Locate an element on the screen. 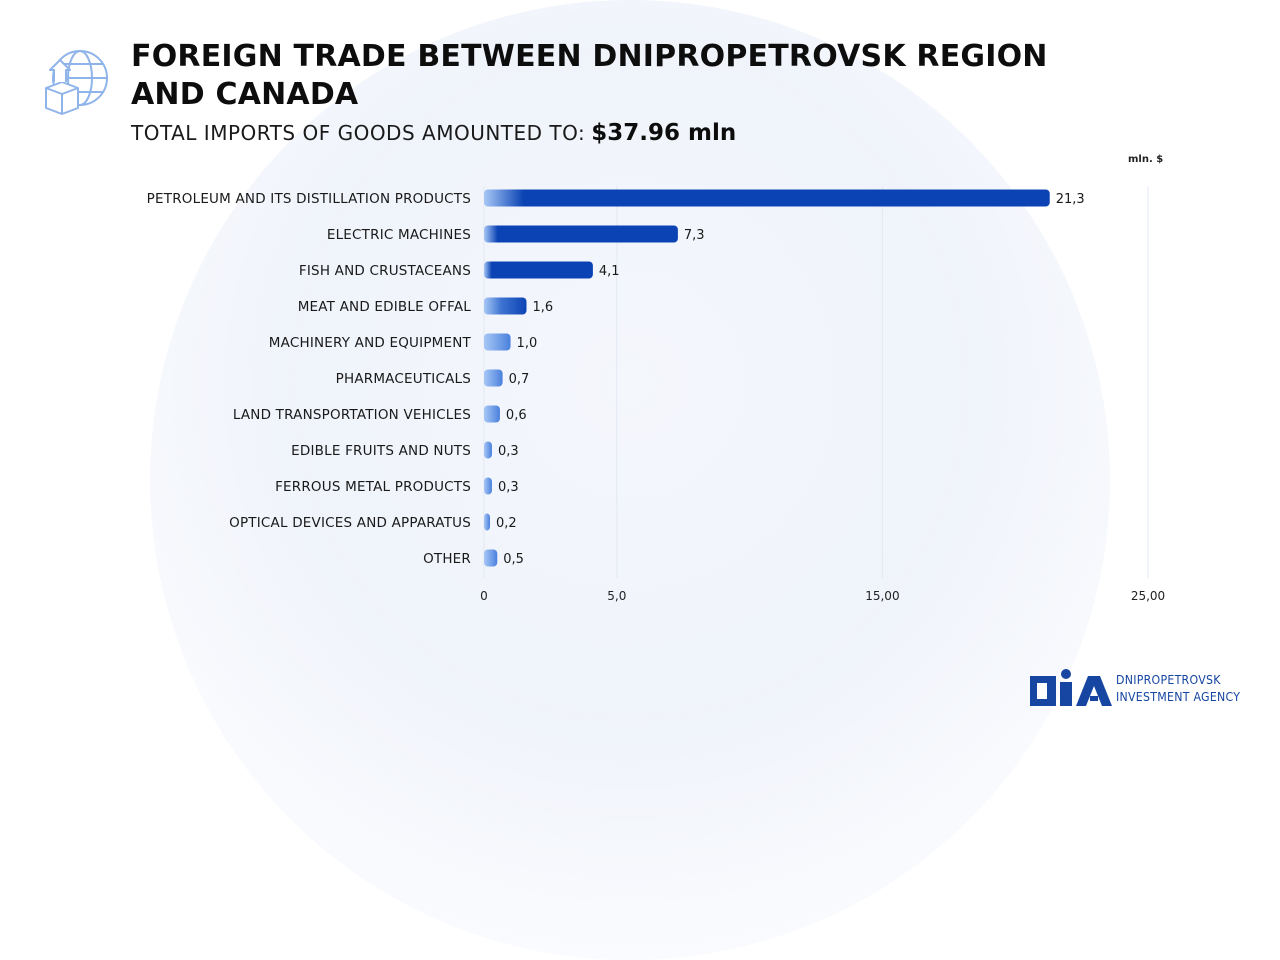 This screenshot has width=1280, height=960. x-tick-label: 0 is located at coordinates (484, 596).